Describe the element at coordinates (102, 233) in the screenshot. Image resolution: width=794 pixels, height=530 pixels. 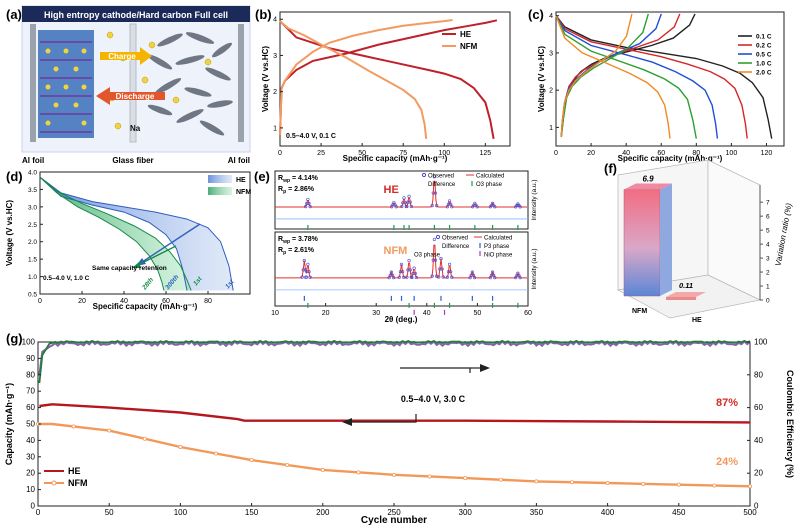
I see `nfm-28th-line` at that location.